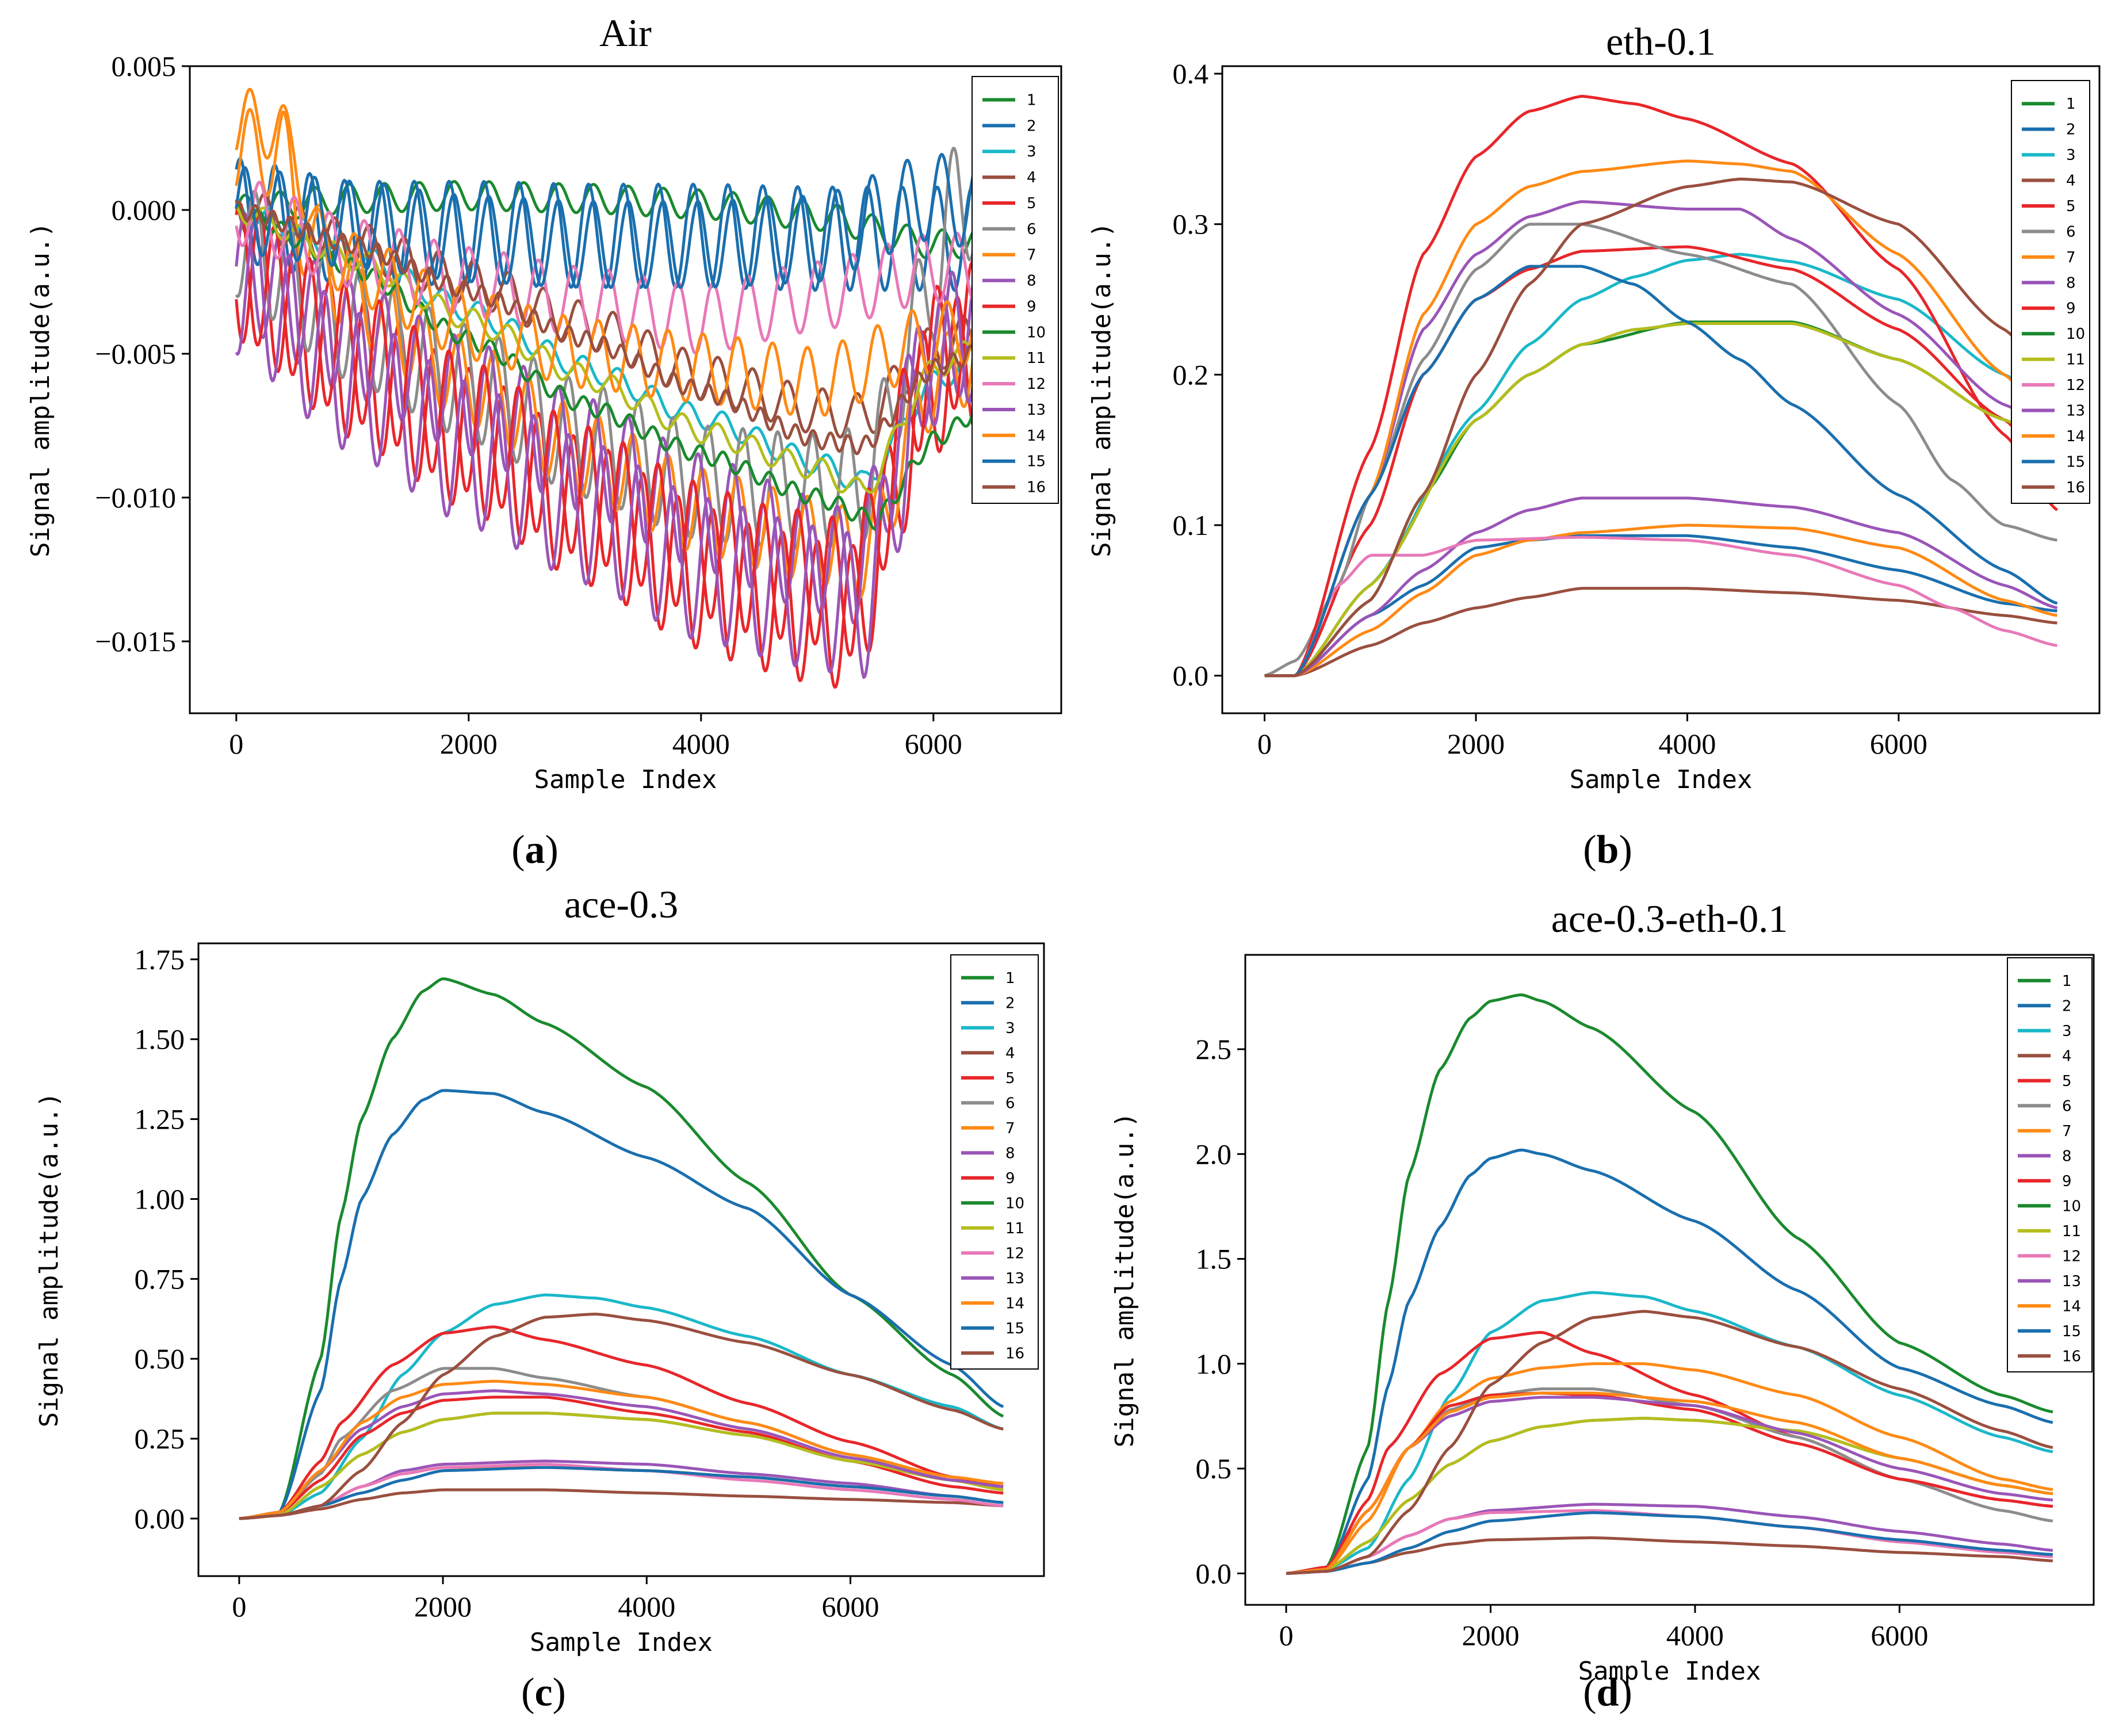  Describe the element at coordinates (1191, 224) in the screenshot. I see `y-tick-label: 0.3` at that location.